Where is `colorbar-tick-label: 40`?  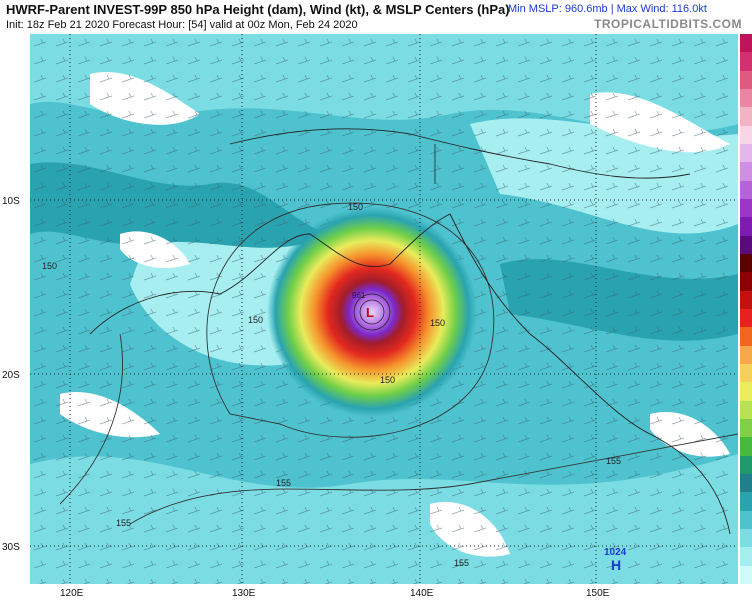 colorbar-tick-label: 40 is located at coordinates (747, 410).